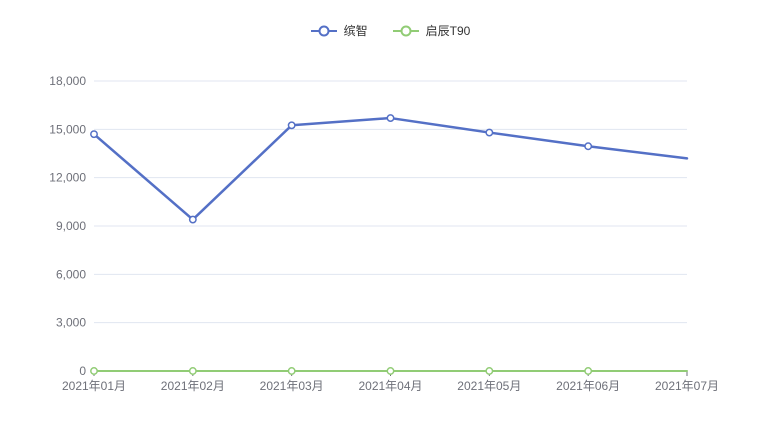 The width and height of the screenshot is (780, 440). What do you see at coordinates (292, 386) in the screenshot?
I see `x-axis-label: 2021年03月` at bounding box center [292, 386].